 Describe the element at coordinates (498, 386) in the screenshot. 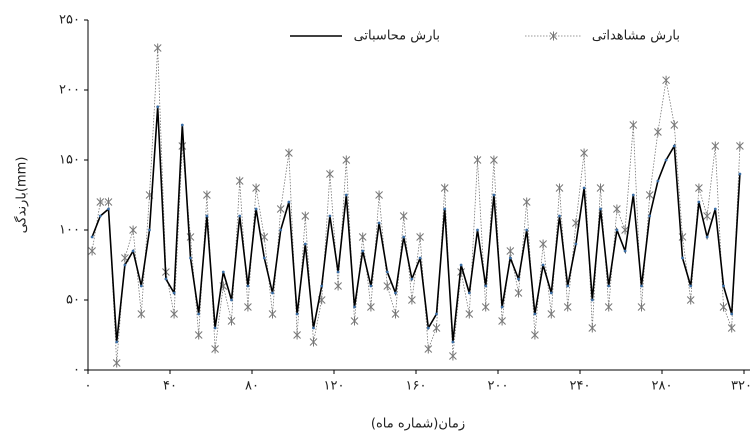

I see `x-tick-label: ۲۰۰` at that location.